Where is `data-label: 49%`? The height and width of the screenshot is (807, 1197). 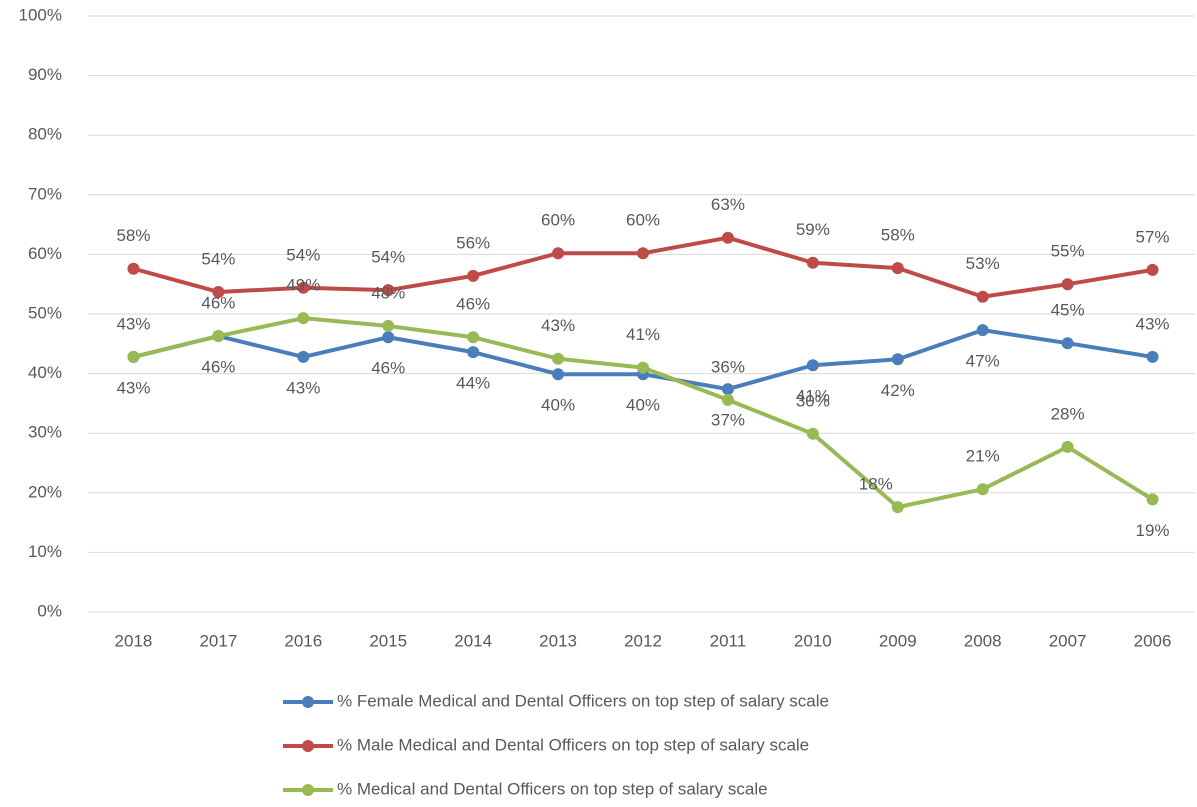 data-label: 49% is located at coordinates (303, 285).